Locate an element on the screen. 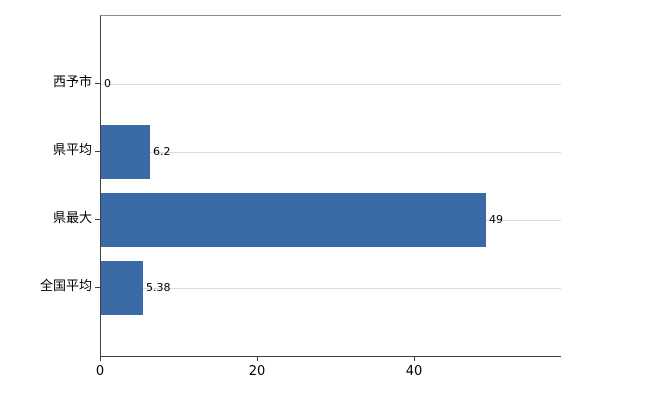 The height and width of the screenshot is (400, 650). x-tick-label: 20 is located at coordinates (257, 371).